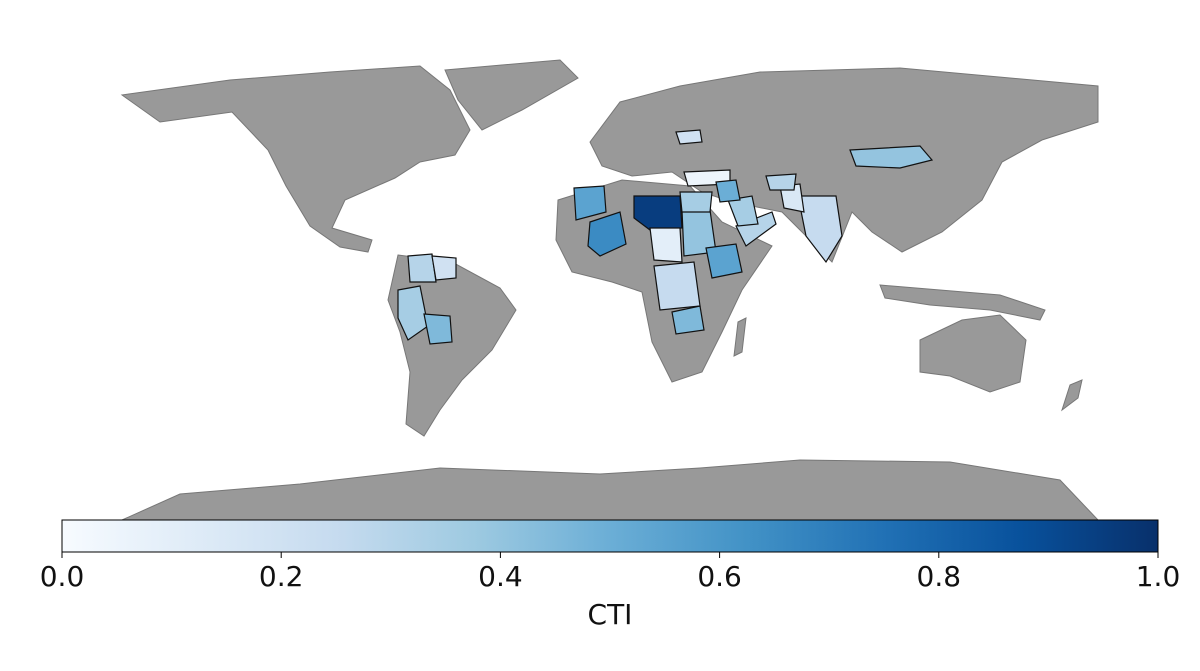  I want to click on colorbar-tick-label: 0.2, so click(281, 576).